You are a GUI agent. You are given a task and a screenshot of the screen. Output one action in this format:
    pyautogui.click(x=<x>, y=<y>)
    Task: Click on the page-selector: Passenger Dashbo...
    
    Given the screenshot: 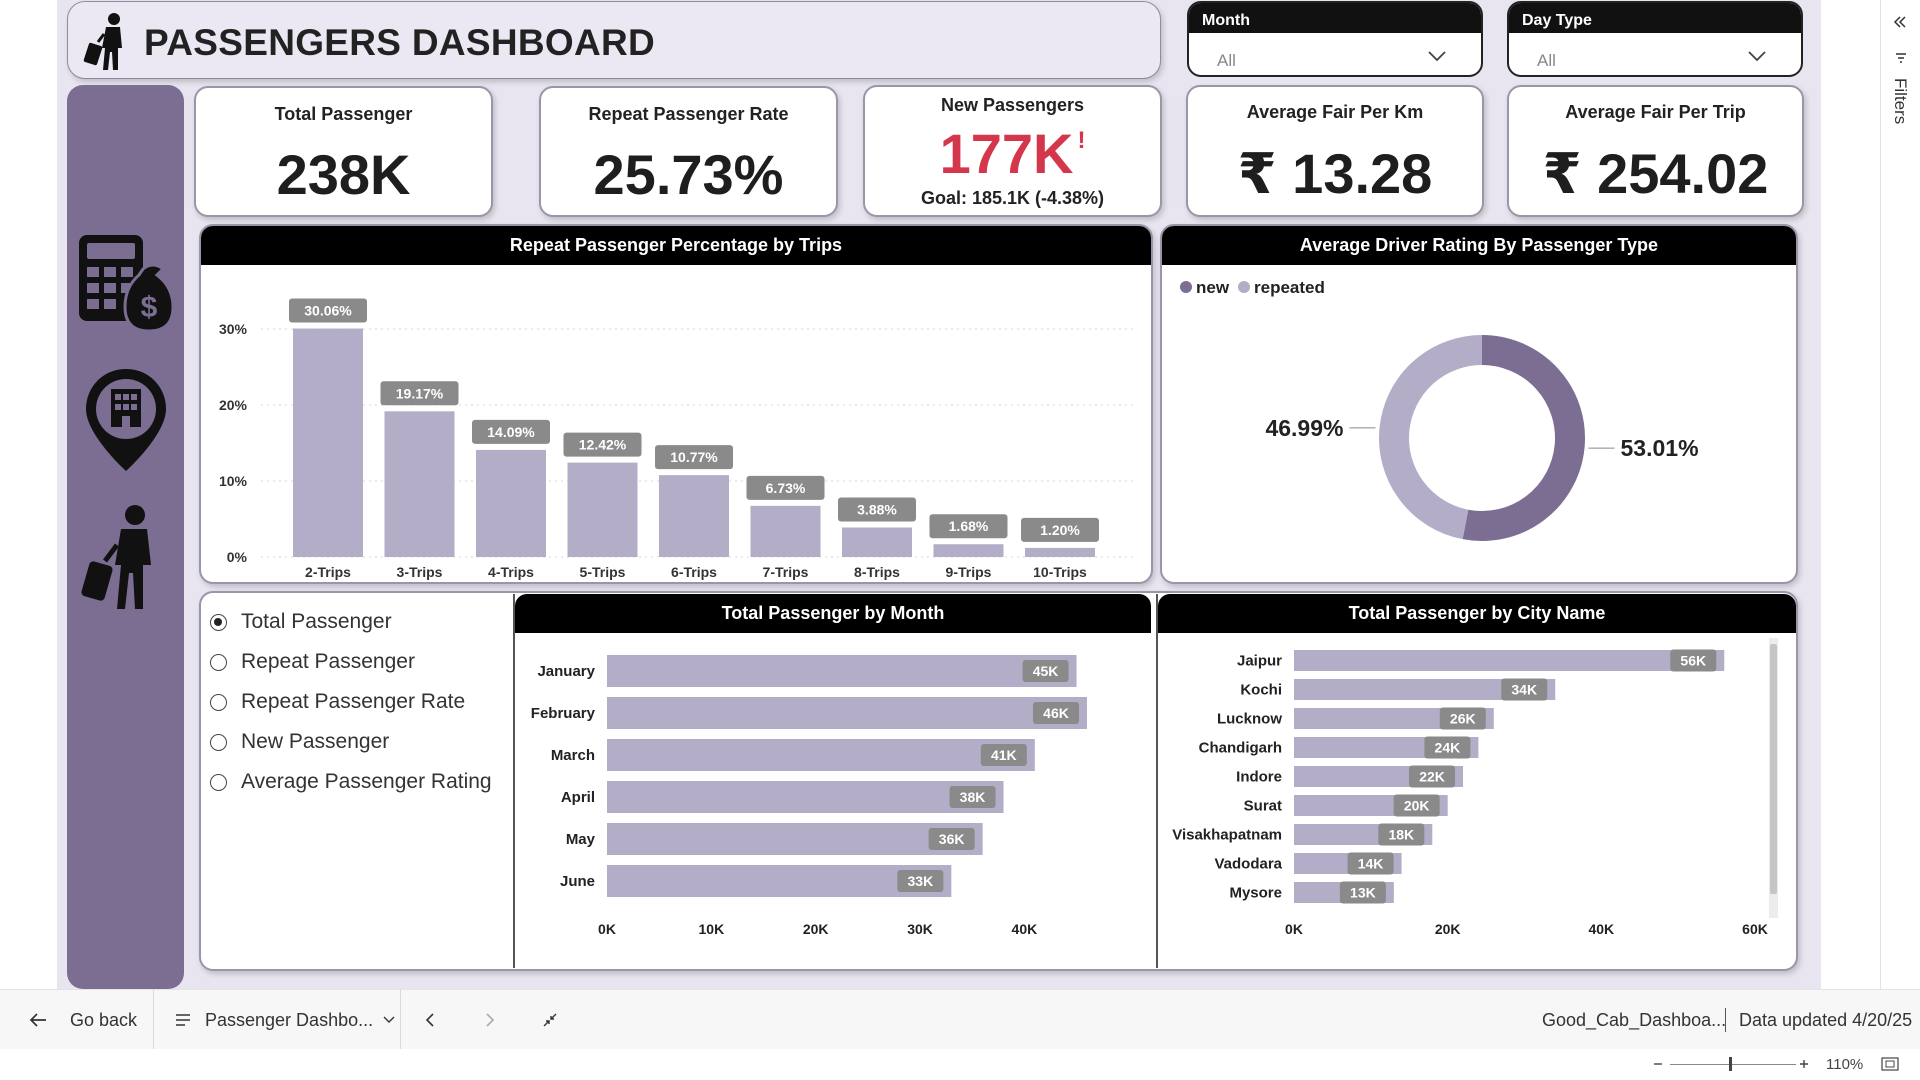 What is the action you would take?
    pyautogui.click(x=285, y=1020)
    